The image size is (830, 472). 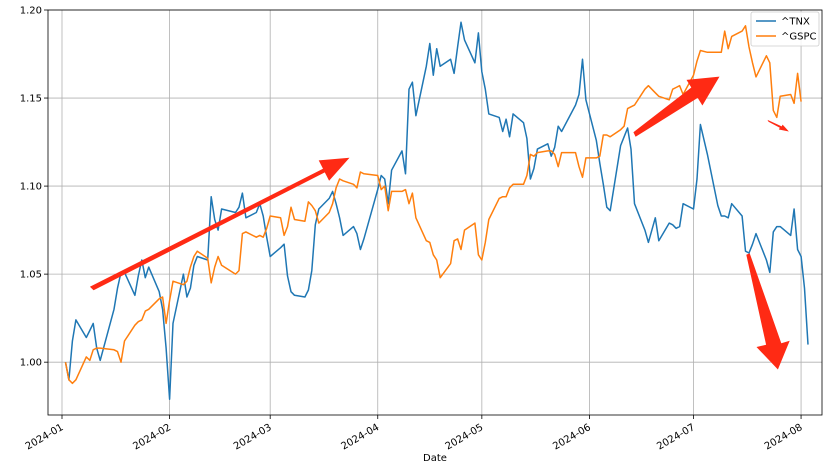 I want to click on y-tick-label: 1.00, so click(x=31, y=363).